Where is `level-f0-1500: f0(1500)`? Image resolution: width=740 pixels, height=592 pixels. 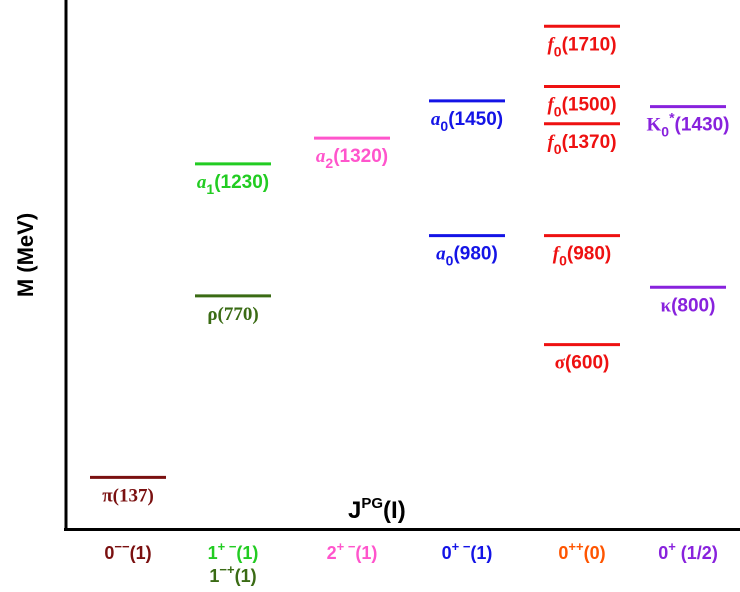
level-f0-1500: f0(1500) is located at coordinates (582, 102).